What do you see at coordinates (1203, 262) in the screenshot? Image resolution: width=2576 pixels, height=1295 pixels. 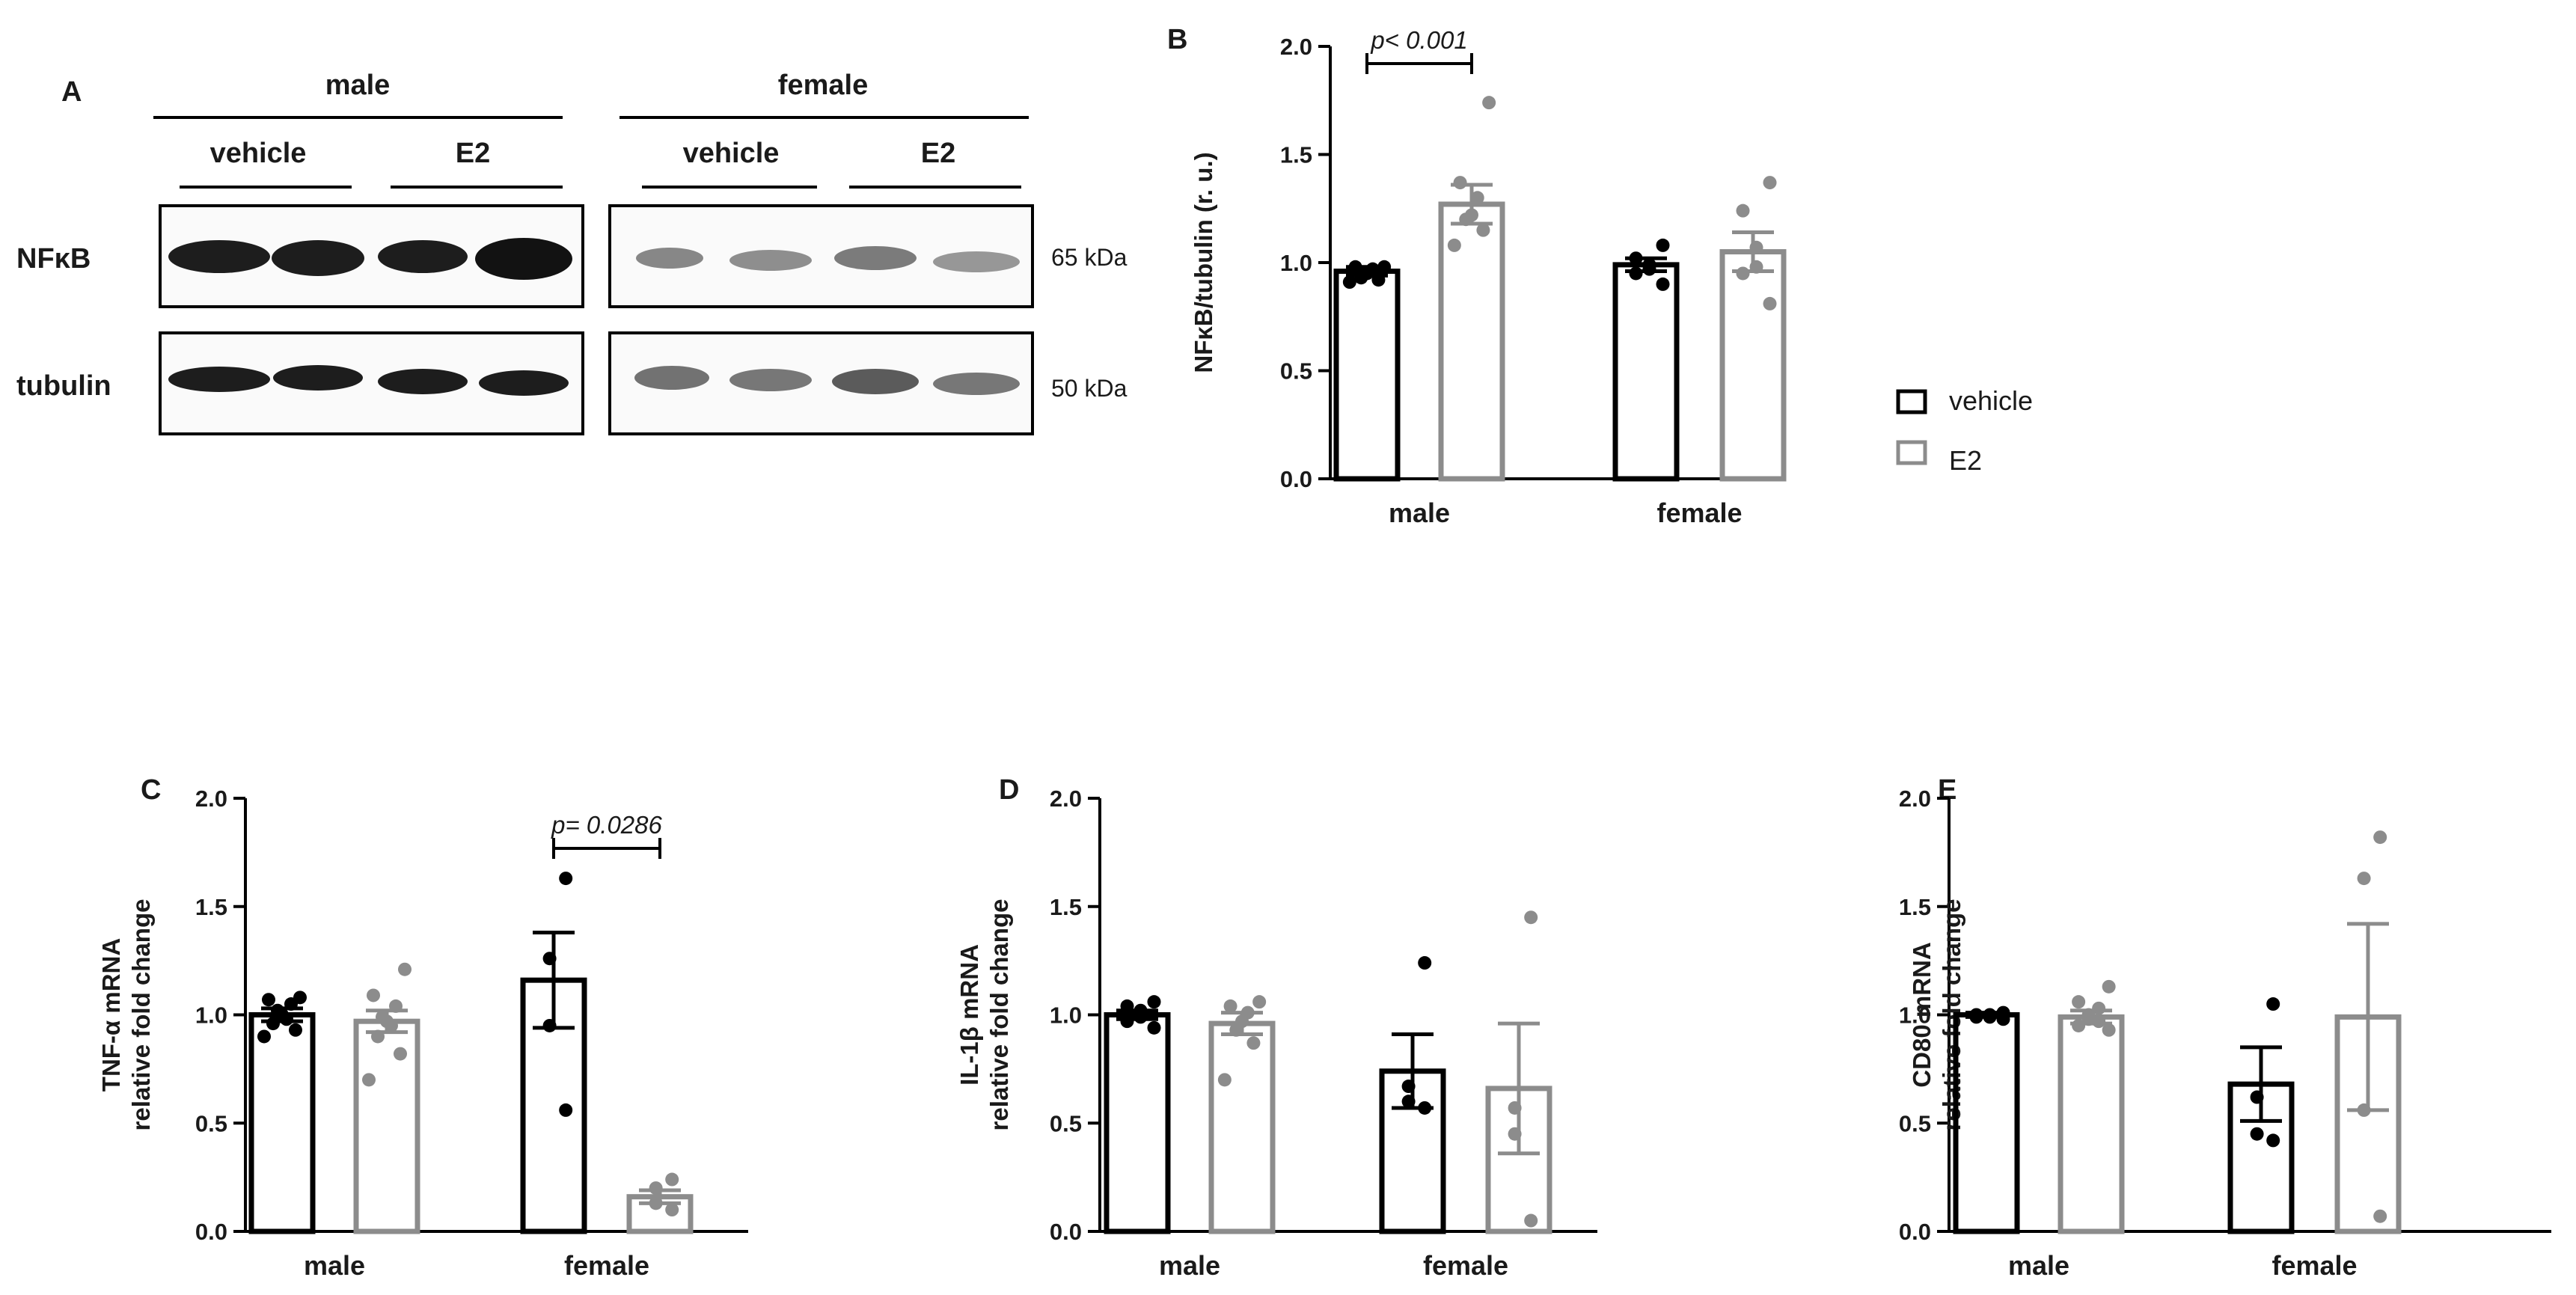 I see `y-axis-label: NFκB/tubulin (r. u.)` at bounding box center [1203, 262].